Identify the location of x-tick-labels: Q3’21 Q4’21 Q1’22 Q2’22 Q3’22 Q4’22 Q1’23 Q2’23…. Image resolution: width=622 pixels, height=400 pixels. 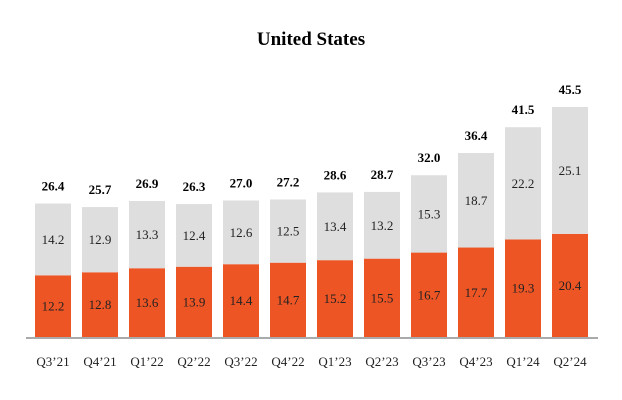
(311, 361).